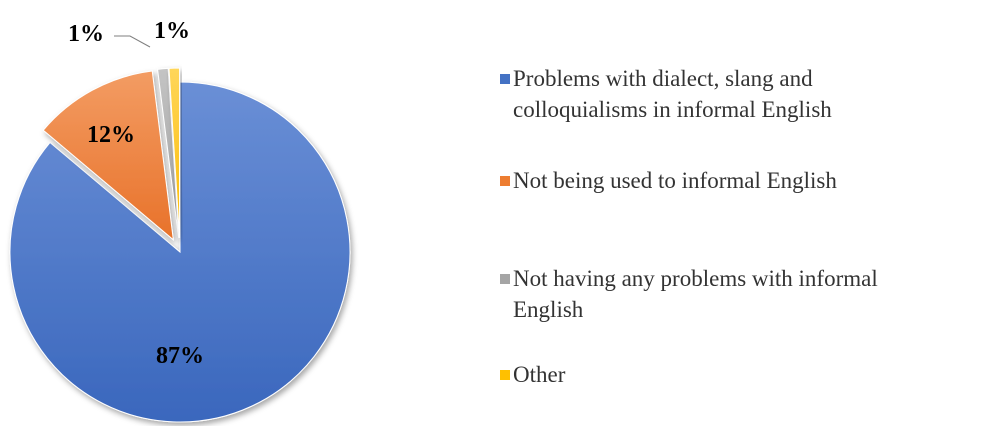 This screenshot has height=426, width=993. What do you see at coordinates (505, 79) in the screenshot?
I see `legend-swatch-blue` at bounding box center [505, 79].